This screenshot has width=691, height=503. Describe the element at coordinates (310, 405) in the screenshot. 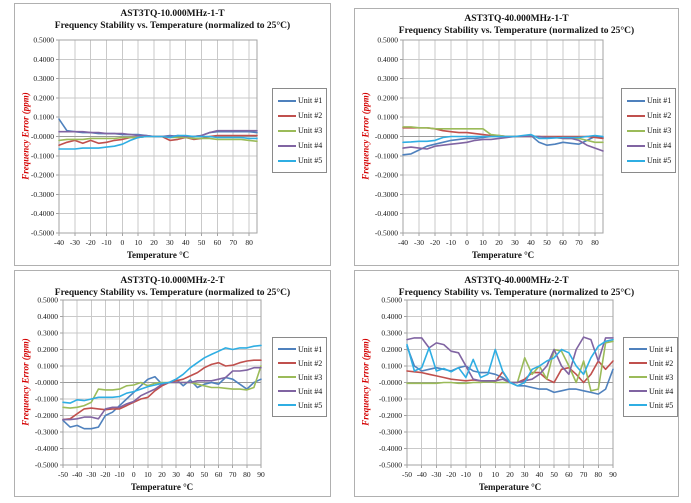

I see `legend-label: Unit #5` at that location.